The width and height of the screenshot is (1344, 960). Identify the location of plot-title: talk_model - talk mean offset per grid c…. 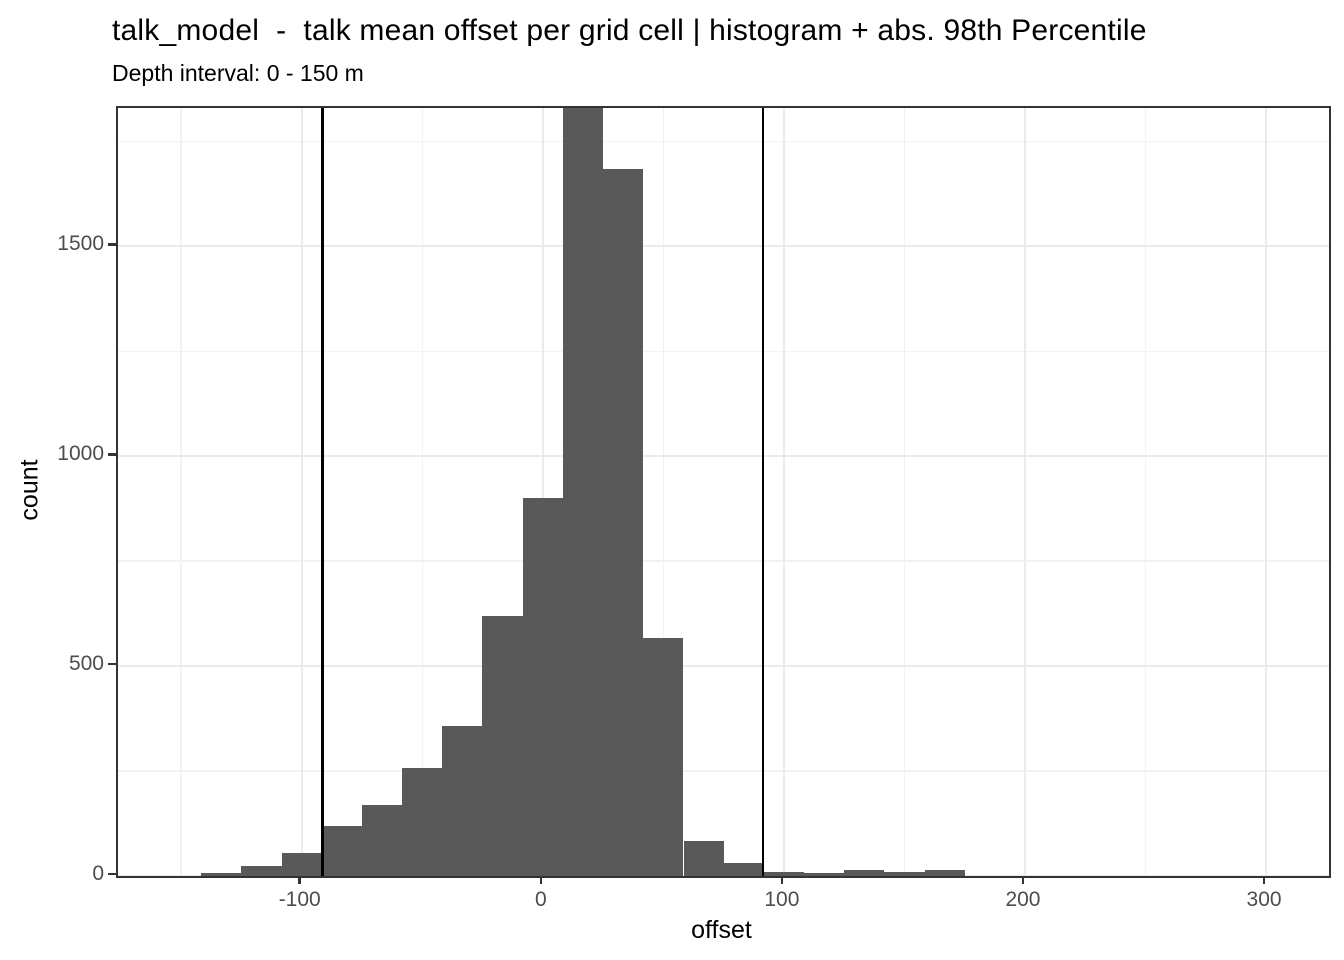
(629, 30).